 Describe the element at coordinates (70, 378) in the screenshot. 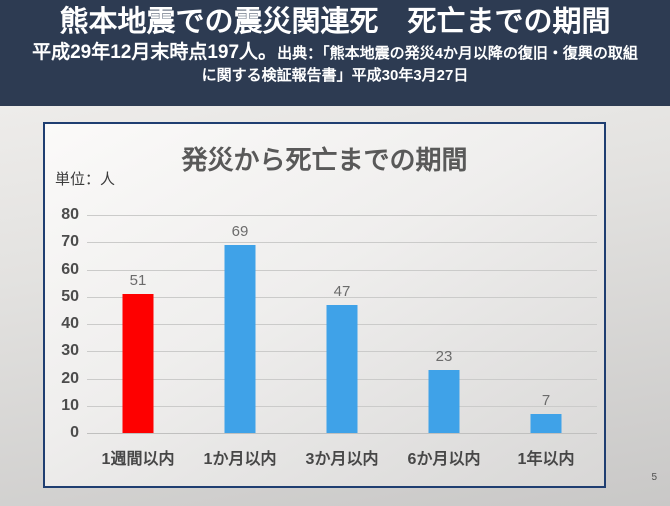

I see `y-axis-tick-label: 20` at that location.